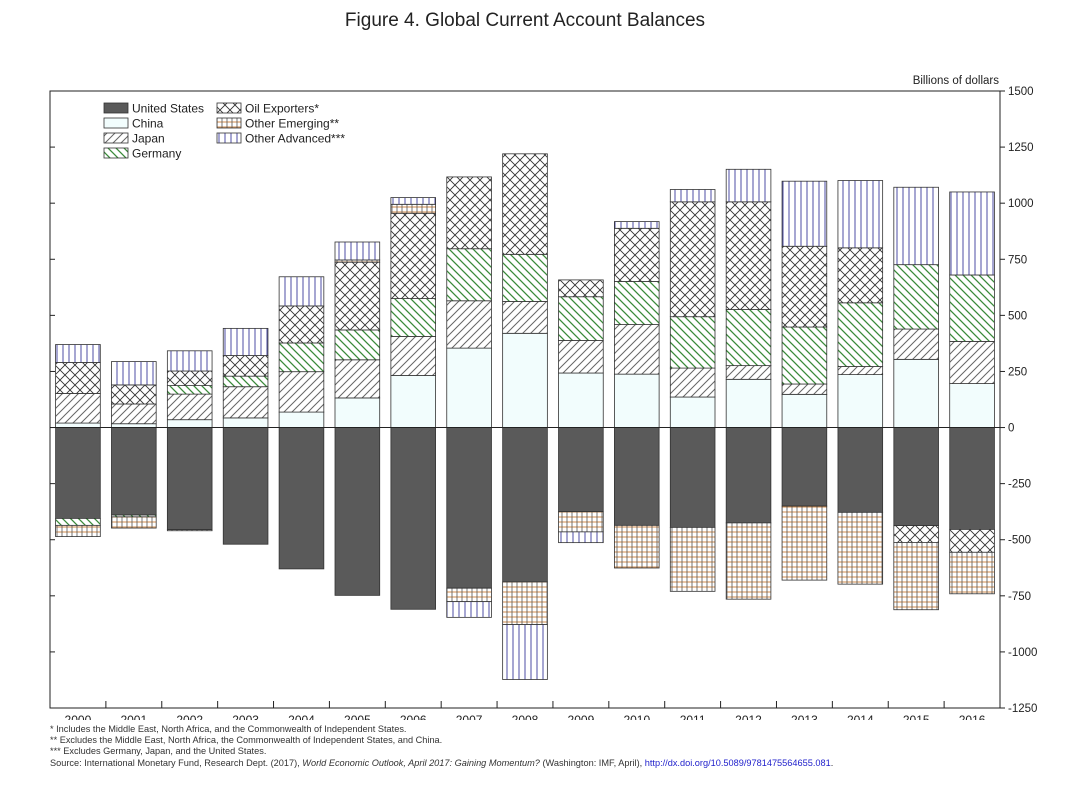 The width and height of the screenshot is (1080, 792). I want to click on bar-other_advanced-2010, so click(637, 225).